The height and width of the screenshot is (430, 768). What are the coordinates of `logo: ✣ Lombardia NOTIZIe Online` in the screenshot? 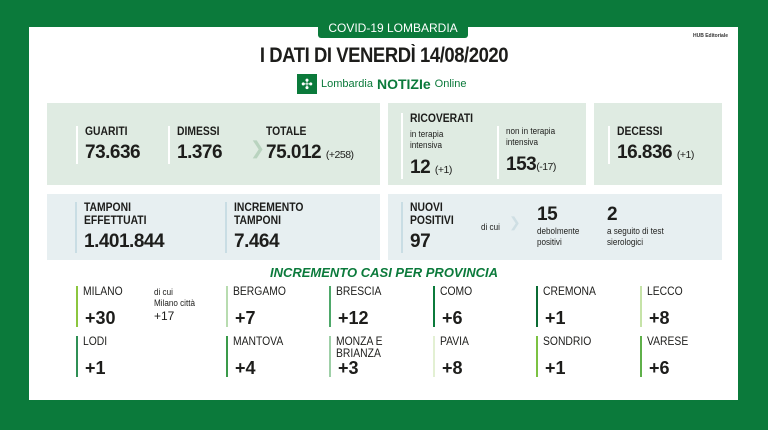 It's located at (381, 84).